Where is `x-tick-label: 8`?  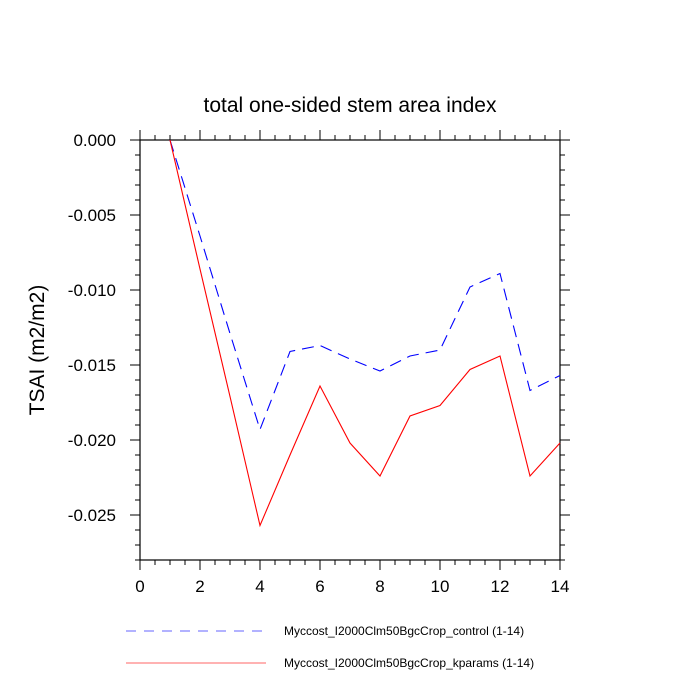 x-tick-label: 8 is located at coordinates (379, 586).